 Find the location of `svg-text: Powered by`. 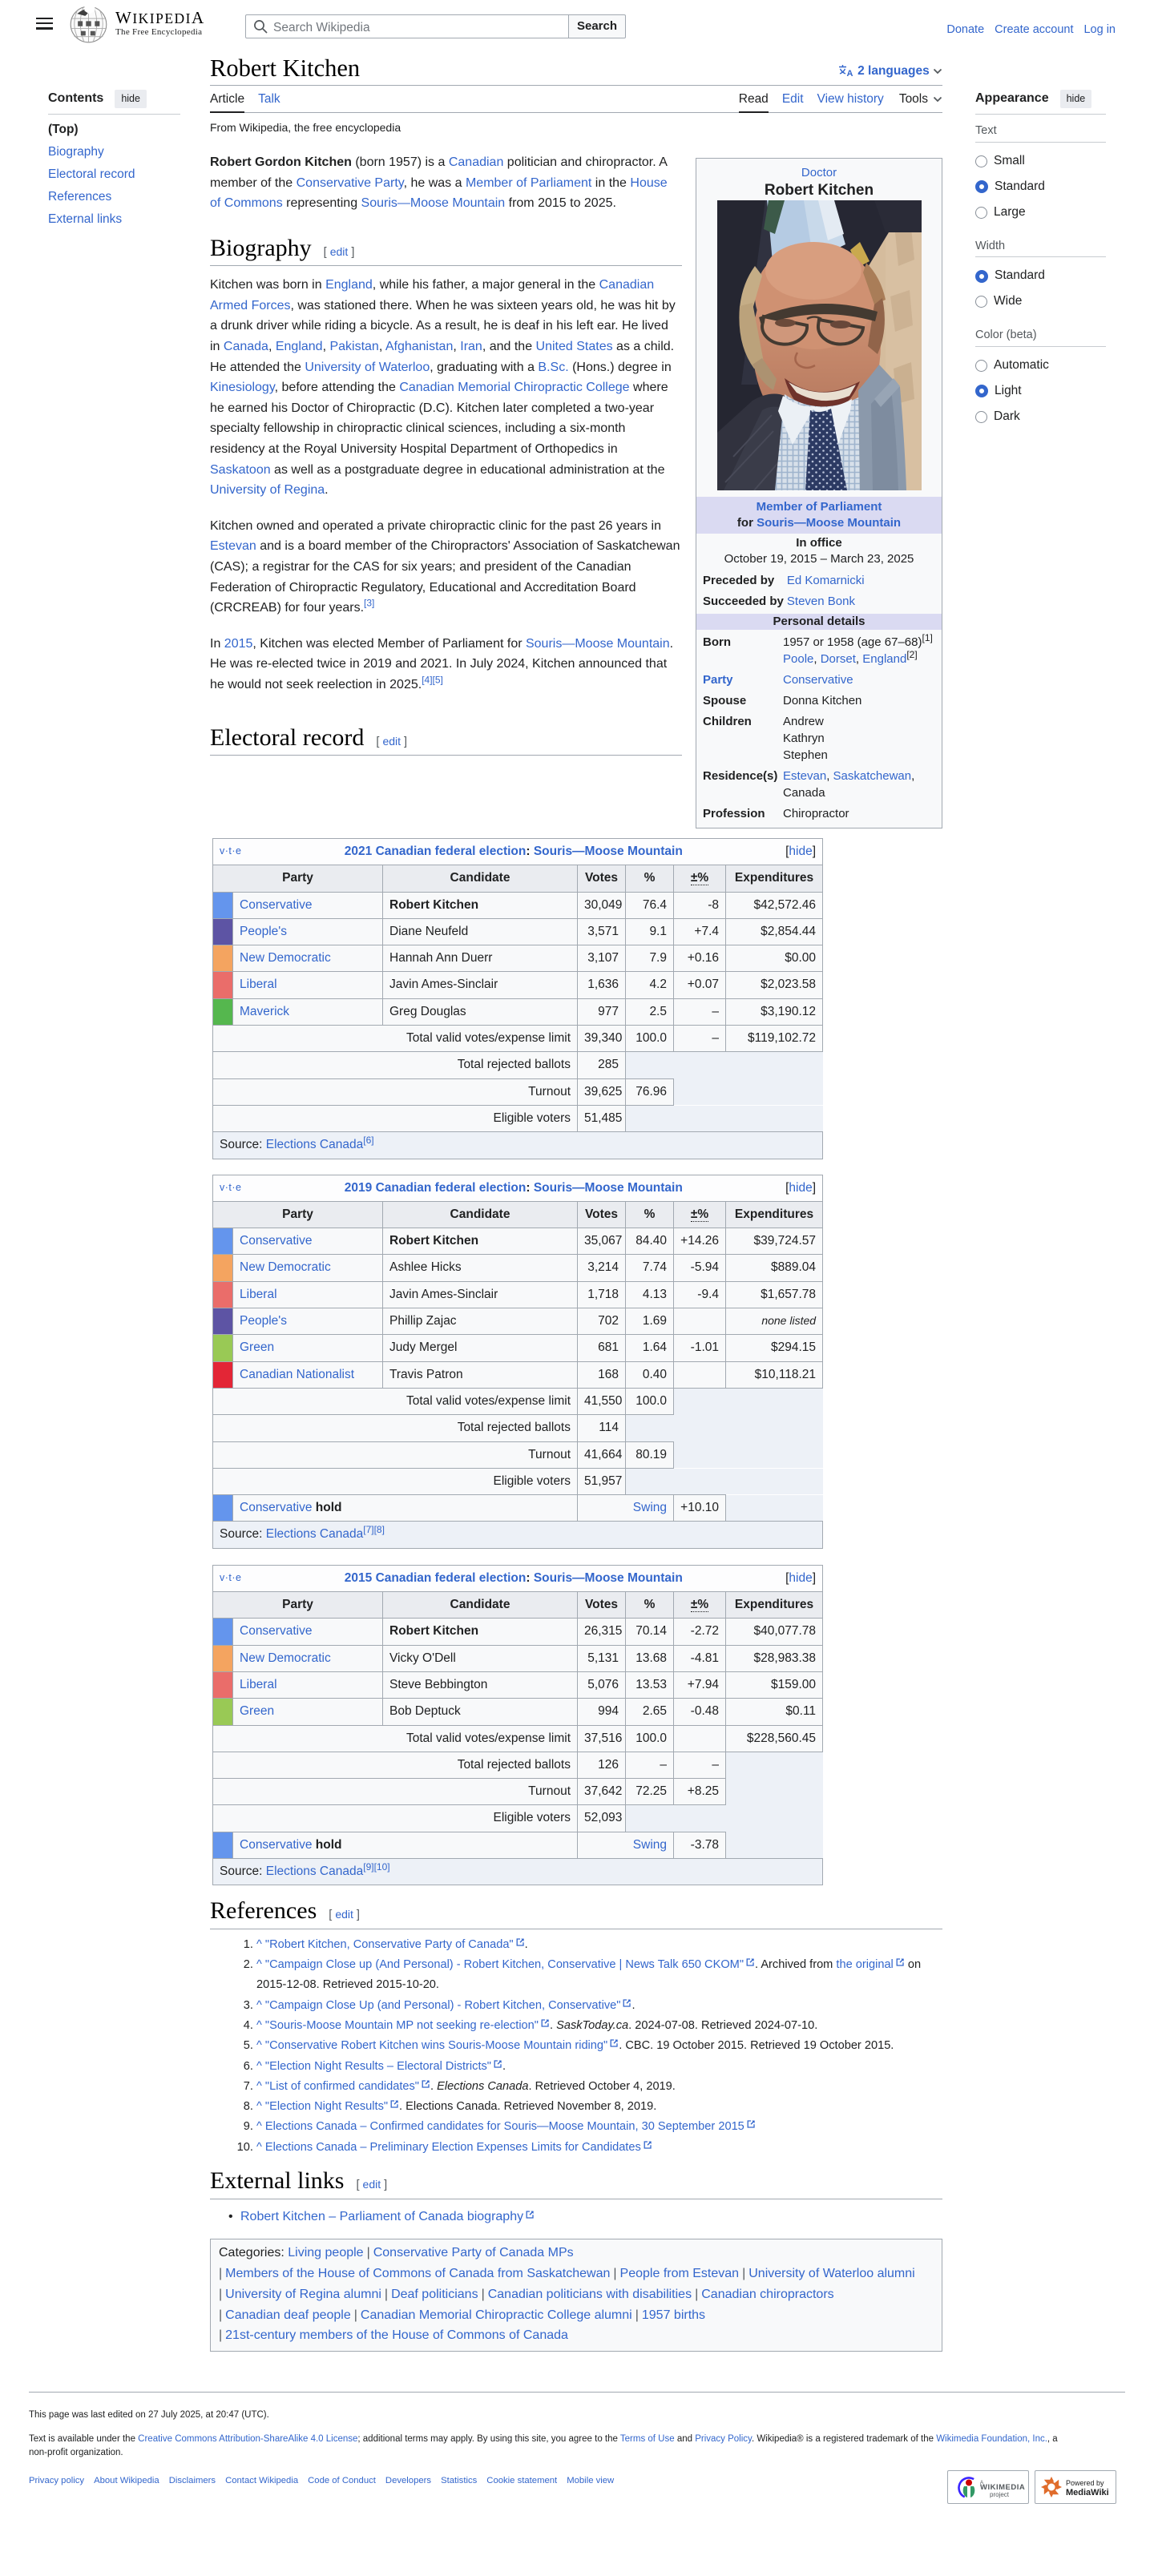

svg-text: Powered by is located at coordinates (1085, 2483).